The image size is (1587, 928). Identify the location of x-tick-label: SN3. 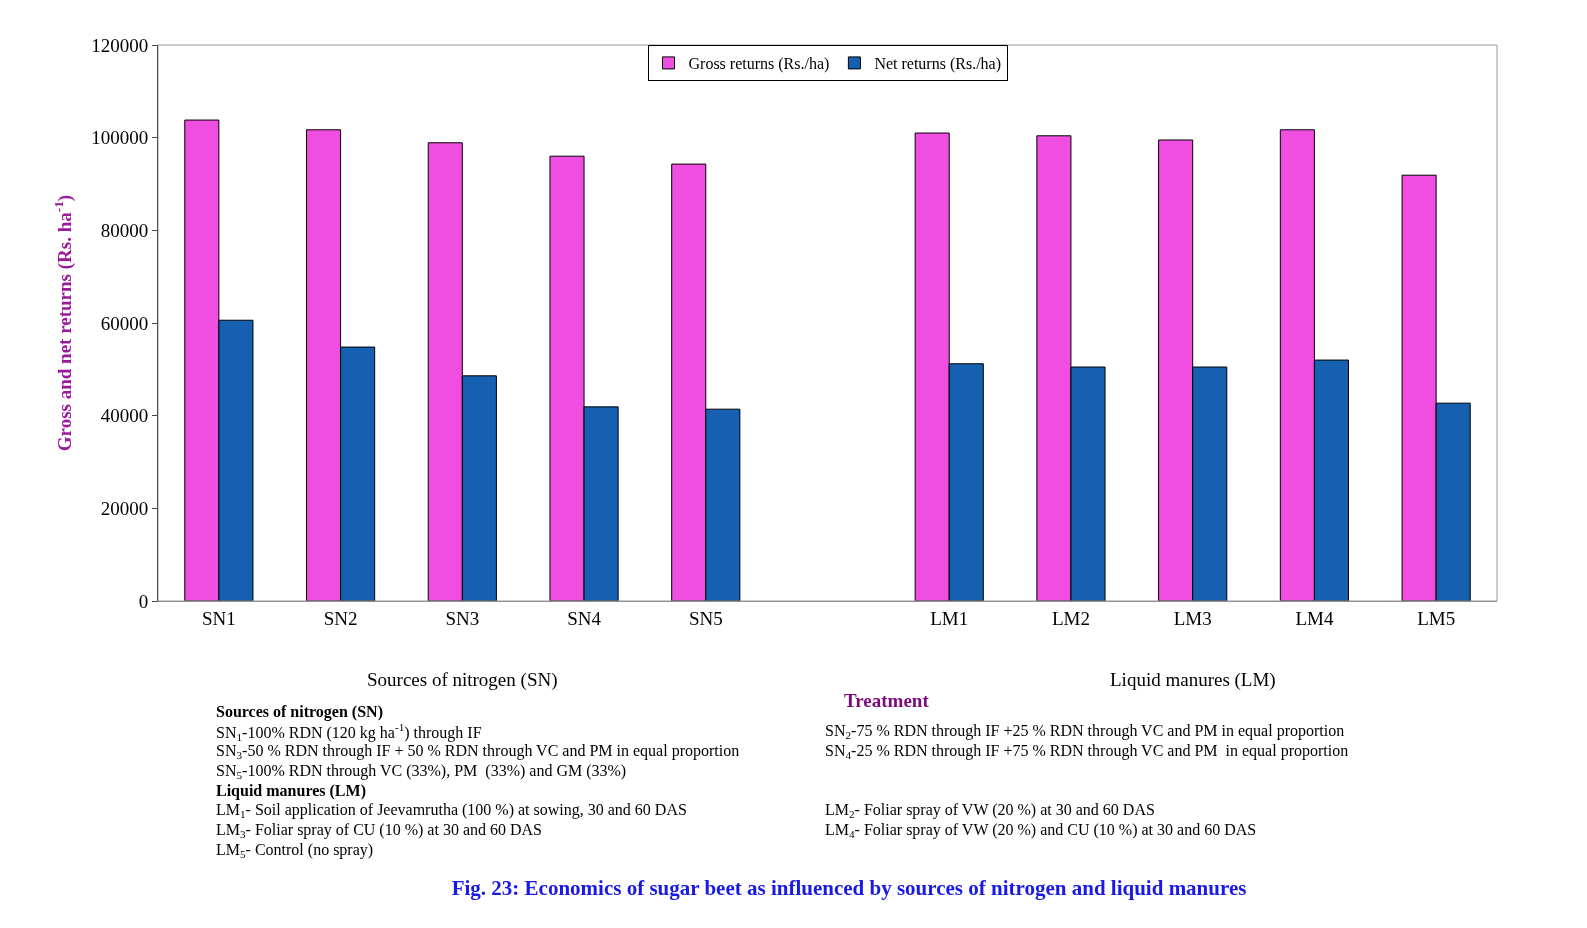
(462, 618).